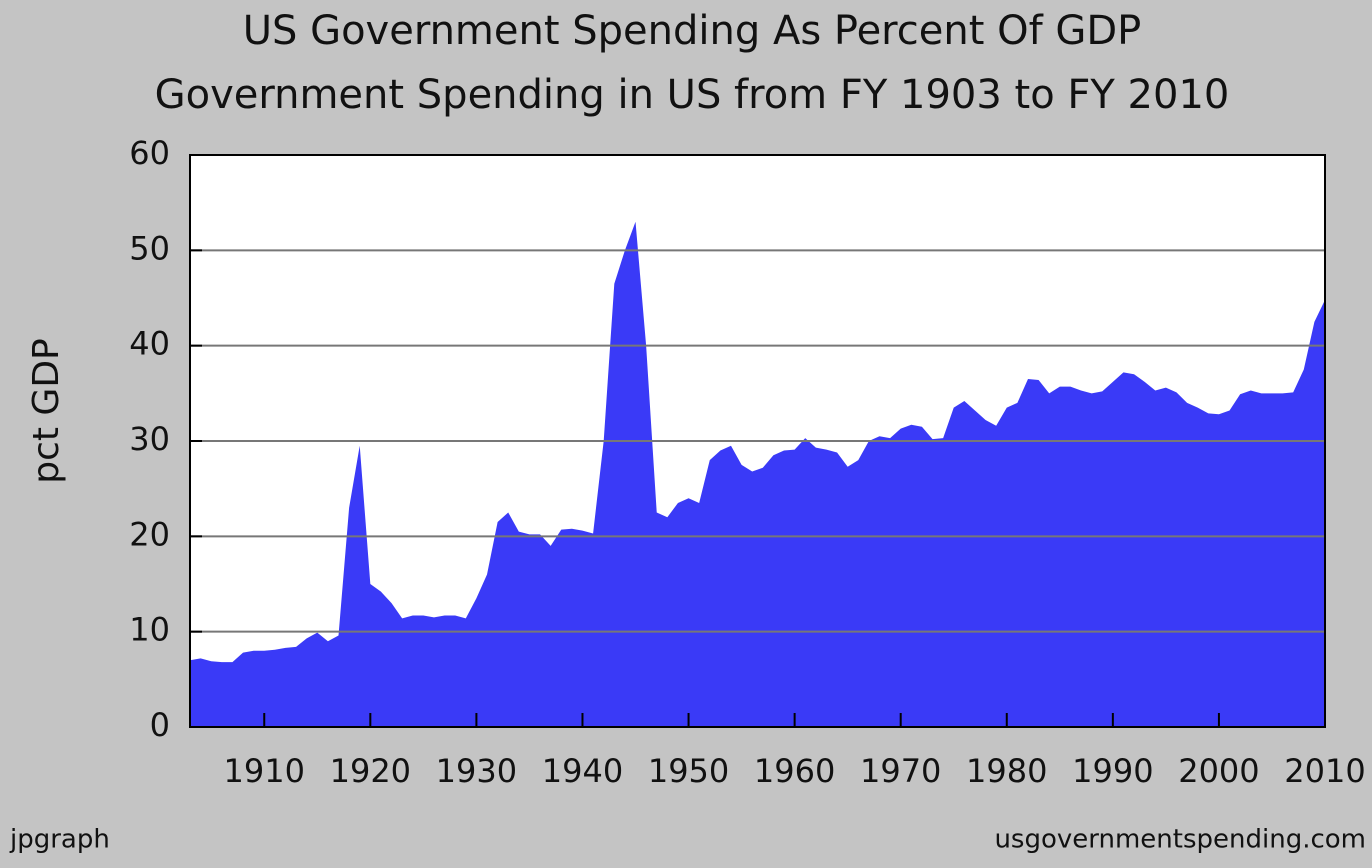 The image size is (1372, 868). Describe the element at coordinates (688, 771) in the screenshot. I see `x-tick-label: 1950` at that location.